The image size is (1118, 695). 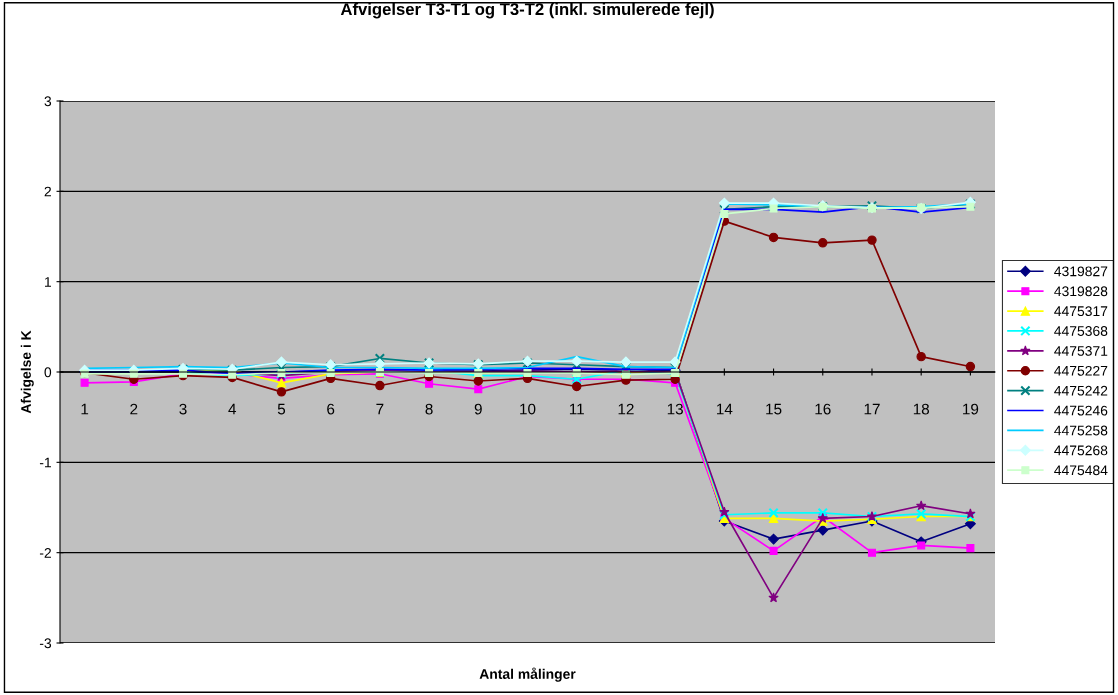 I want to click on x-tick-label: 10, so click(x=528, y=409).